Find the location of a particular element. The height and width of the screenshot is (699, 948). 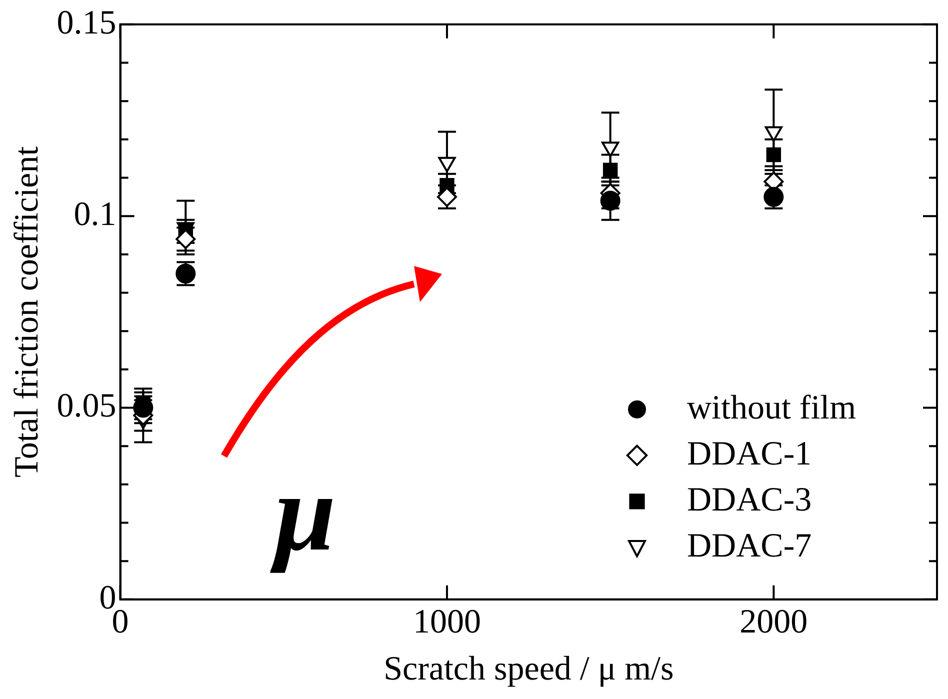

x-tick-label: 1000 is located at coordinates (446, 622).